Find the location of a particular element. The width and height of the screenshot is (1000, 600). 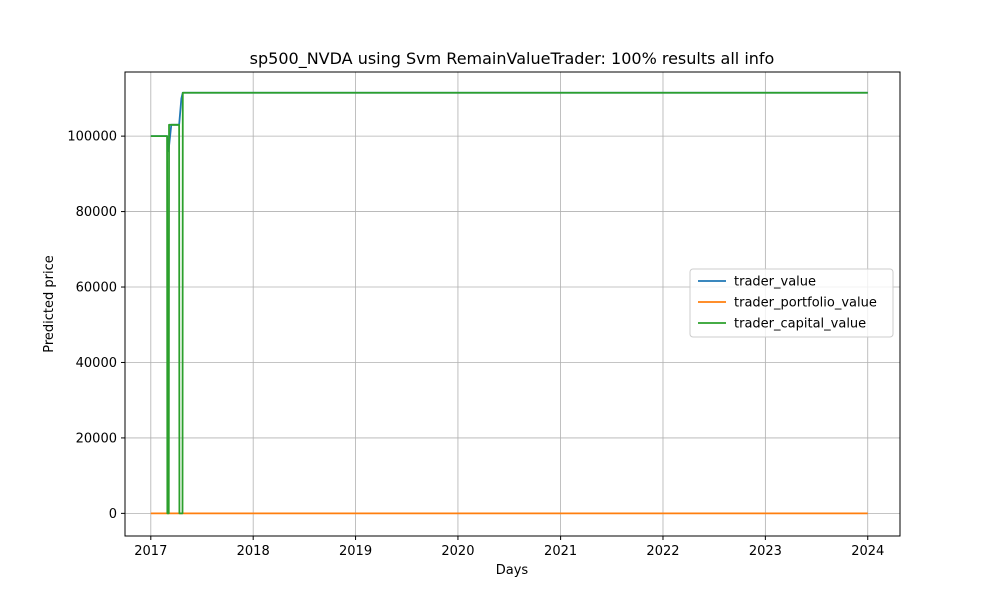

x-tick-label: 2017 is located at coordinates (150, 551).